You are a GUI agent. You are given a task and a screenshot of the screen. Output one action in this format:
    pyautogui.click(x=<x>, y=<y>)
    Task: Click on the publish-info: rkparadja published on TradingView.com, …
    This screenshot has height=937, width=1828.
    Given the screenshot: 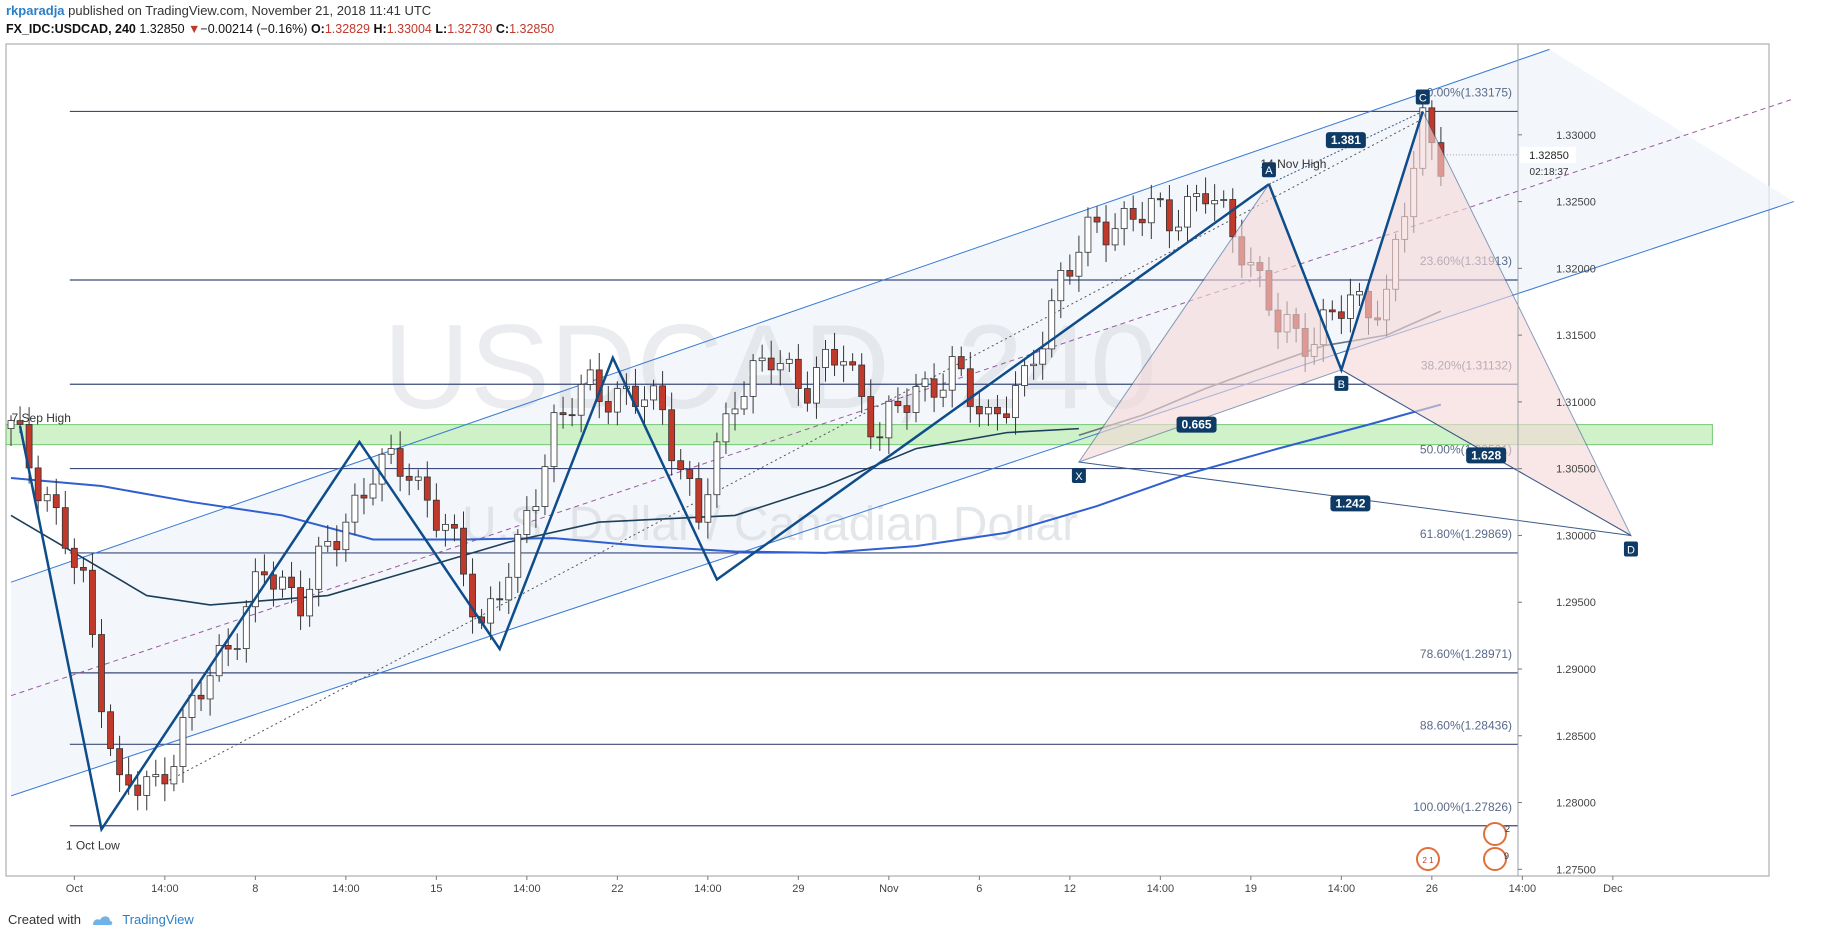 What is the action you would take?
    pyautogui.click(x=218, y=11)
    